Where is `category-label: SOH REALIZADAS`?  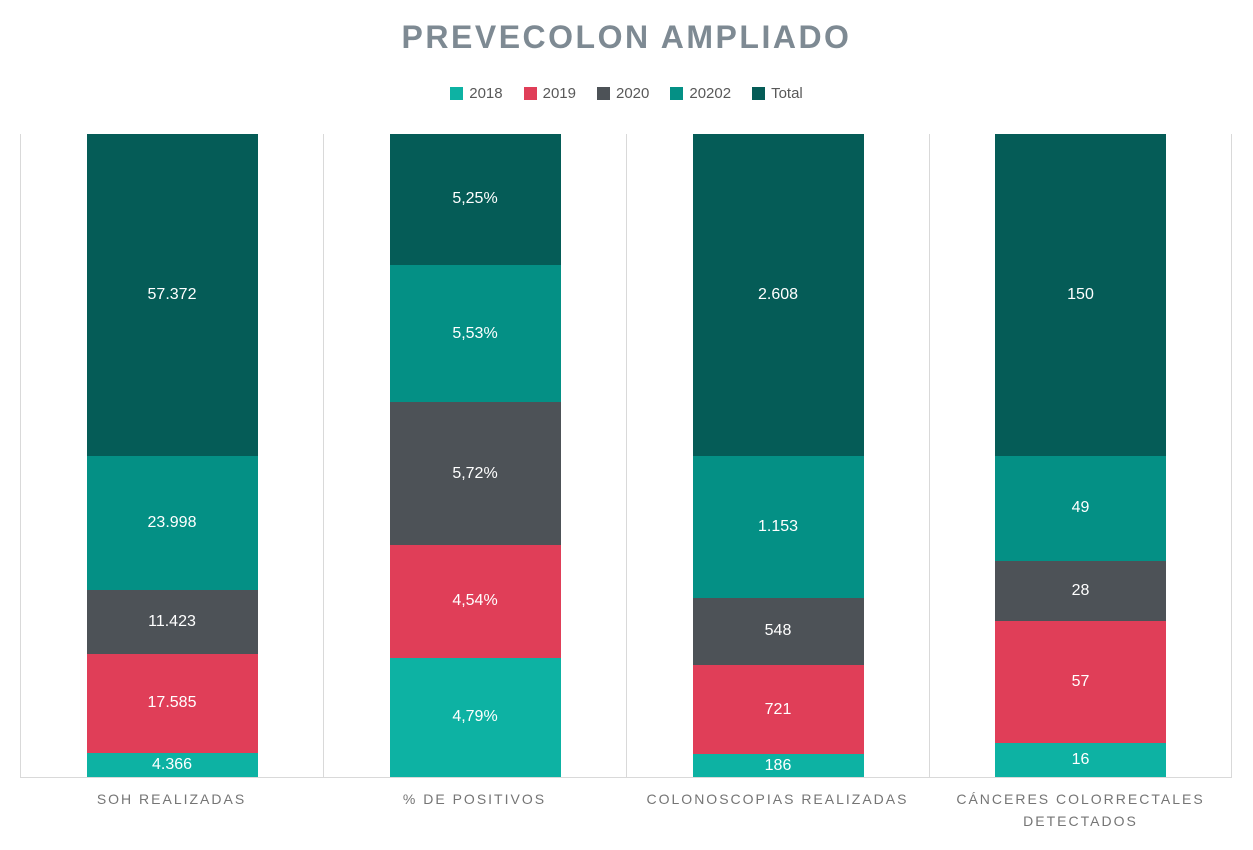
category-label: SOH REALIZADAS is located at coordinates (171, 799).